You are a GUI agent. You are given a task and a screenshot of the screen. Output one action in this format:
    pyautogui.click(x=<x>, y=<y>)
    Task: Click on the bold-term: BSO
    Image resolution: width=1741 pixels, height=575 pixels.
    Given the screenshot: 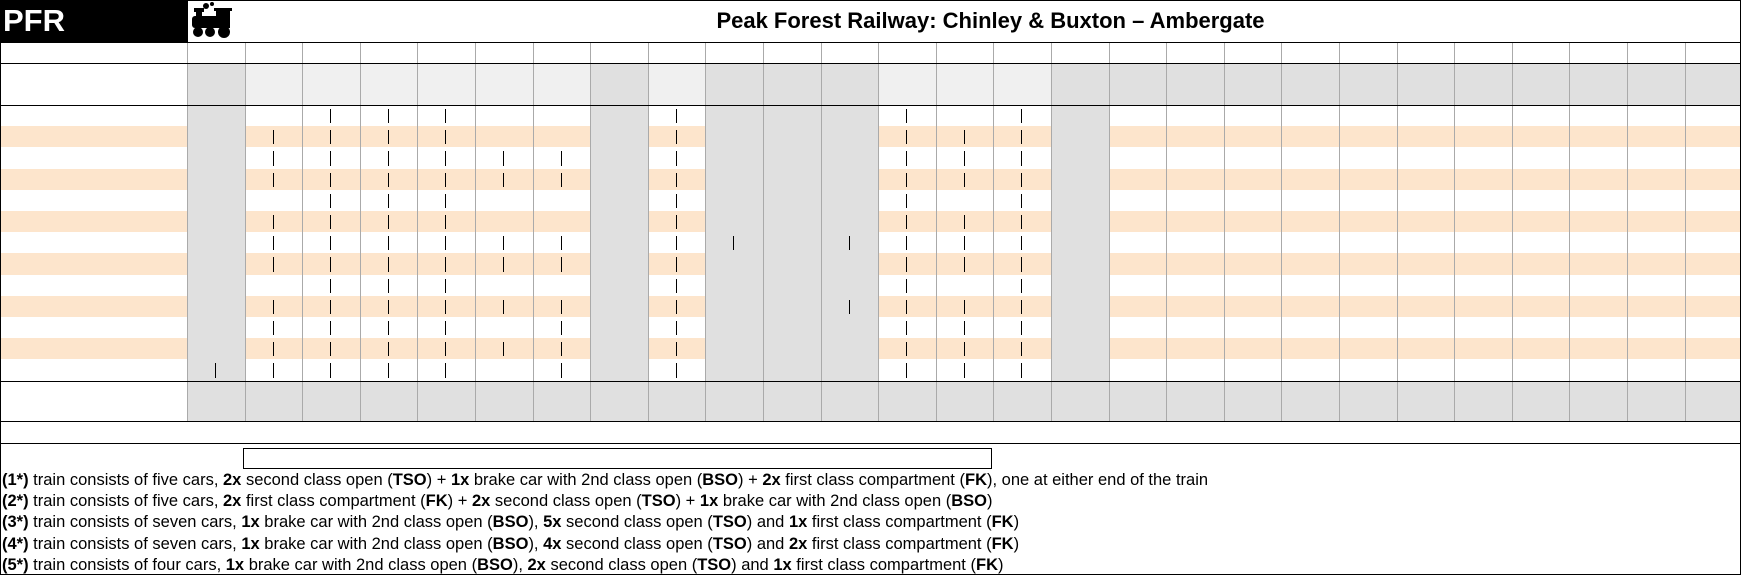 What is the action you would take?
    pyautogui.click(x=720, y=479)
    